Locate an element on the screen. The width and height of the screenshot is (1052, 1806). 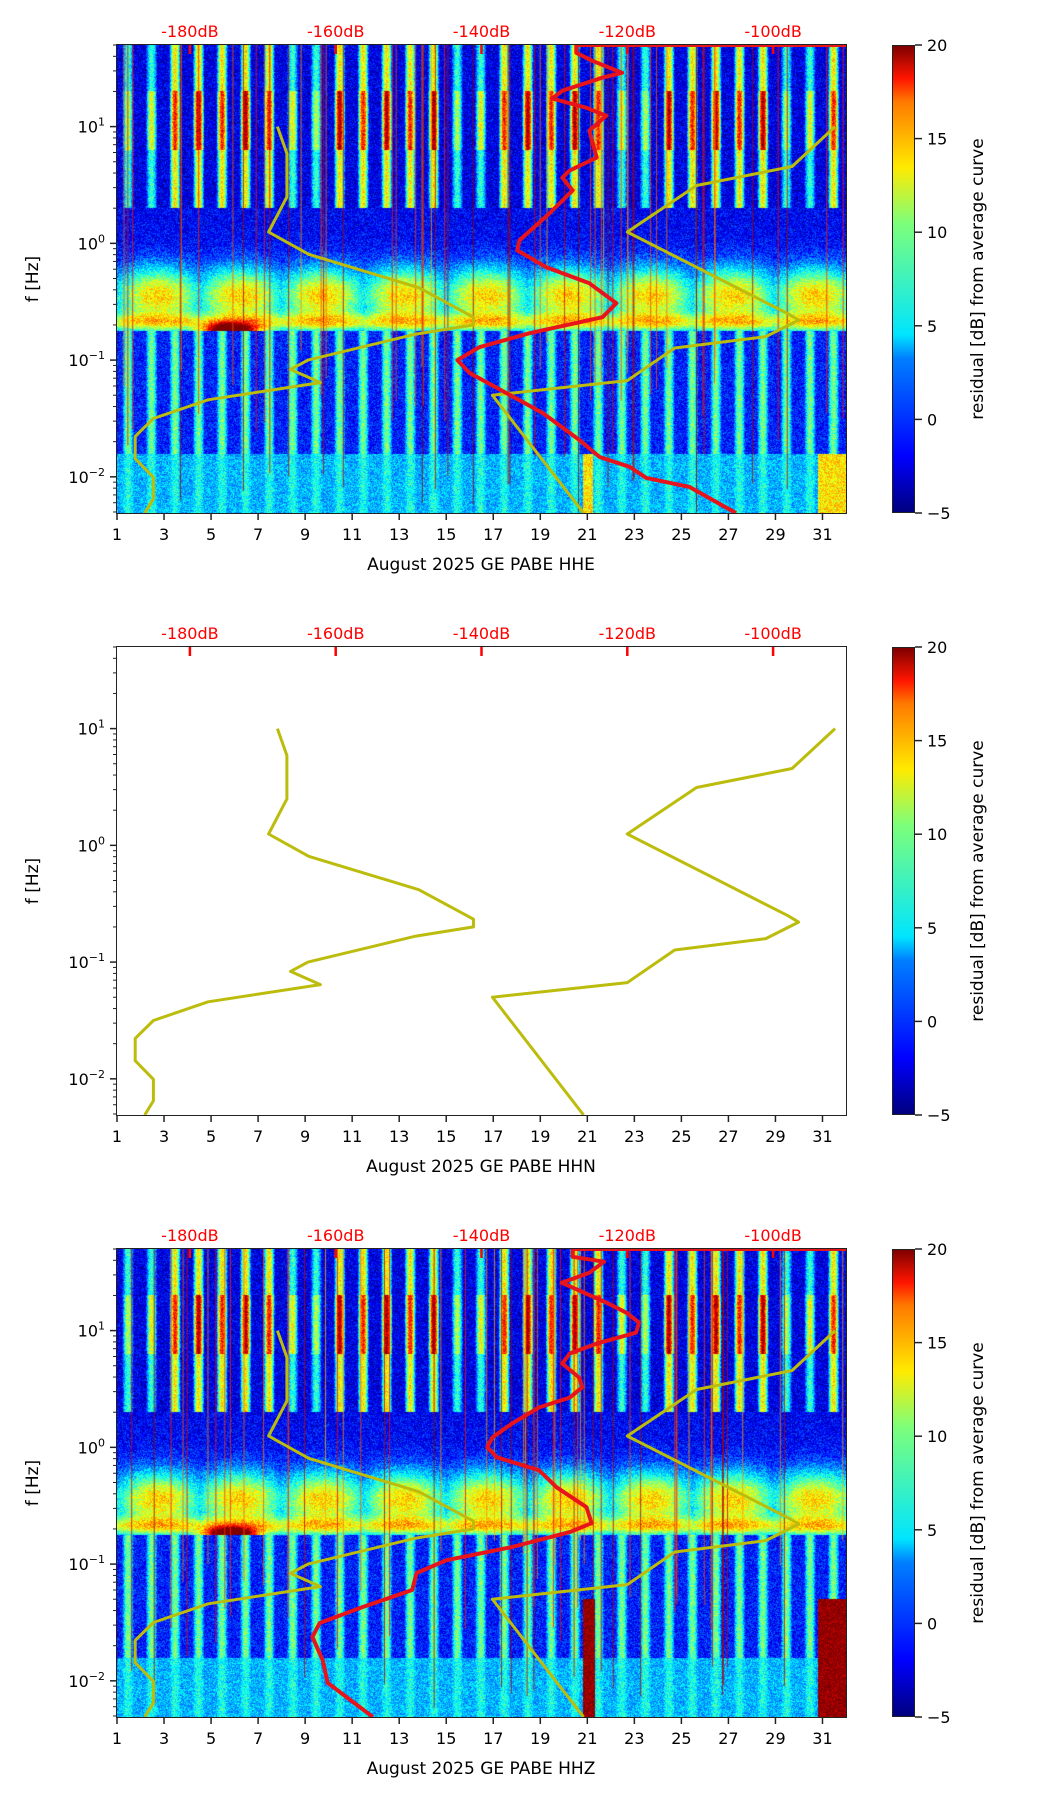
y-axis-label-hhz: f [Hz] is located at coordinates (33, 1483).